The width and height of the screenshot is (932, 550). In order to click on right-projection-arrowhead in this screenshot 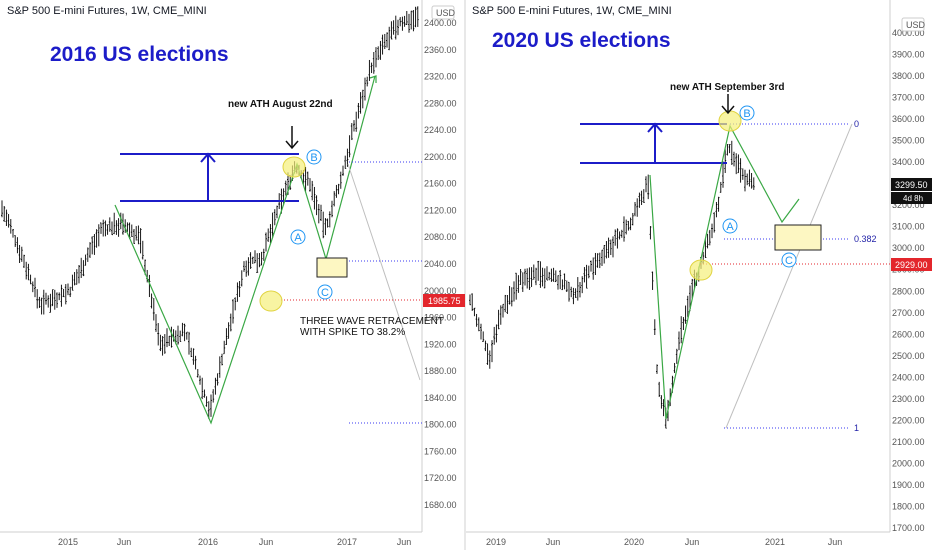, I will do `click(655, 127)`.